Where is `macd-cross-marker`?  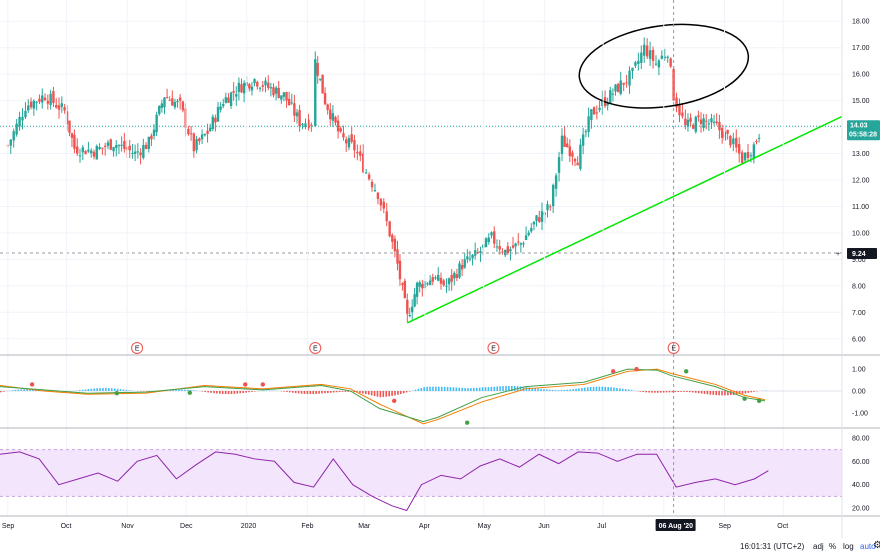
macd-cross-marker is located at coordinates (245, 384).